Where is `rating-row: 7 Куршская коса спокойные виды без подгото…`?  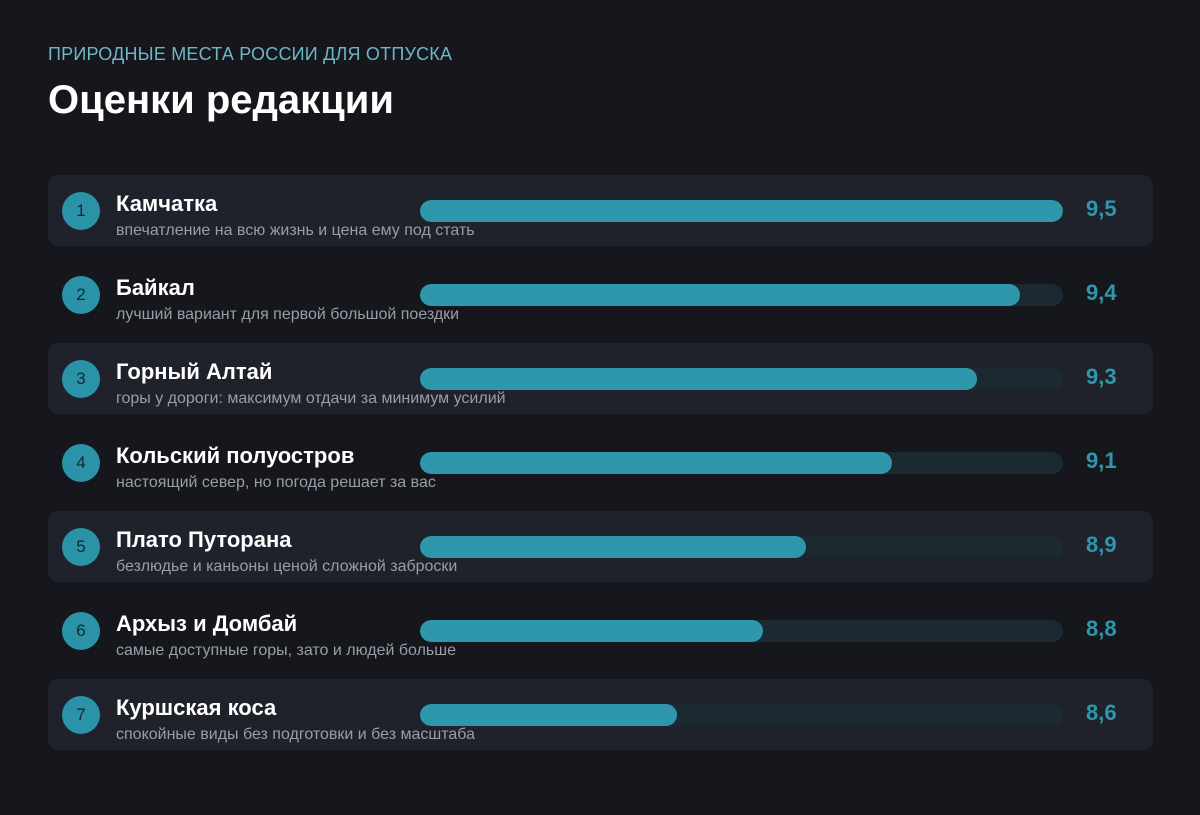
rating-row: 7 Куршская коса спокойные виды без подгото… is located at coordinates (600, 714).